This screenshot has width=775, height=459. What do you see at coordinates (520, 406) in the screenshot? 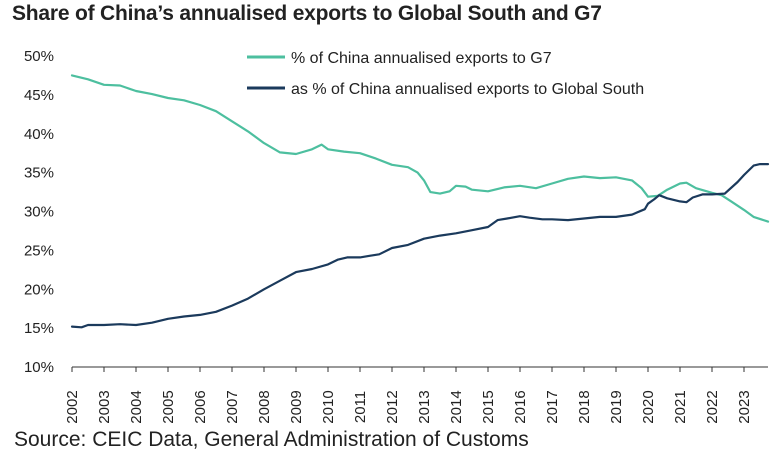
I see `x-tick-label: 2016` at bounding box center [520, 406].